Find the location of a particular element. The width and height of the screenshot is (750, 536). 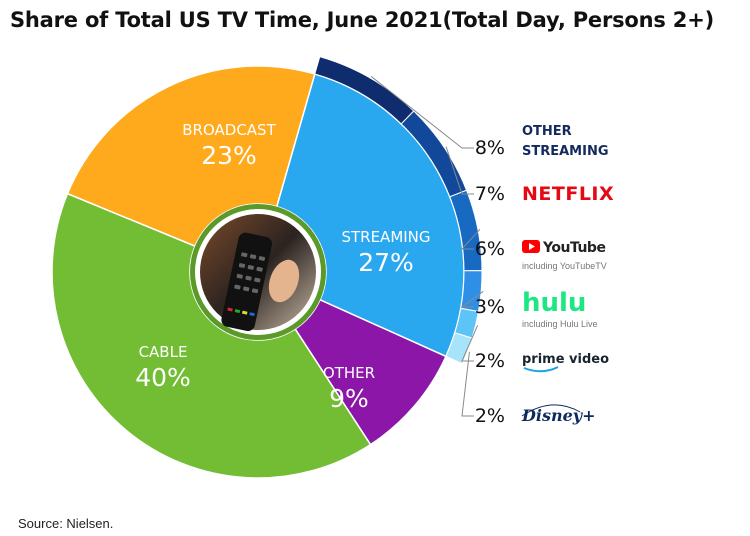

center-photo is located at coordinates (258, 272).